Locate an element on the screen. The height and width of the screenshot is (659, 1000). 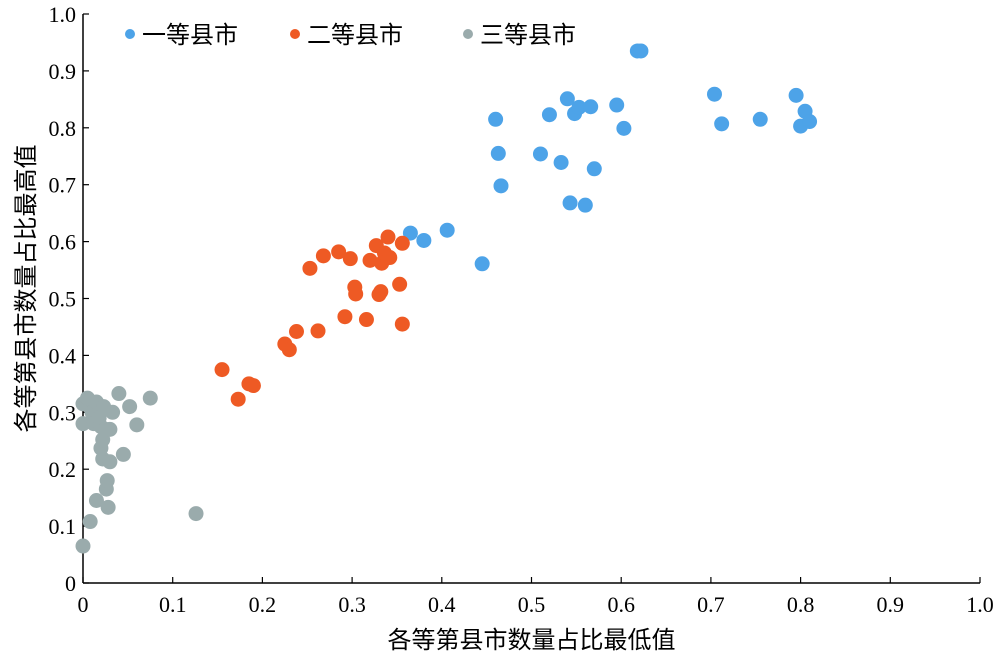
x-tick-label: 0.3 is located at coordinates (352, 604).